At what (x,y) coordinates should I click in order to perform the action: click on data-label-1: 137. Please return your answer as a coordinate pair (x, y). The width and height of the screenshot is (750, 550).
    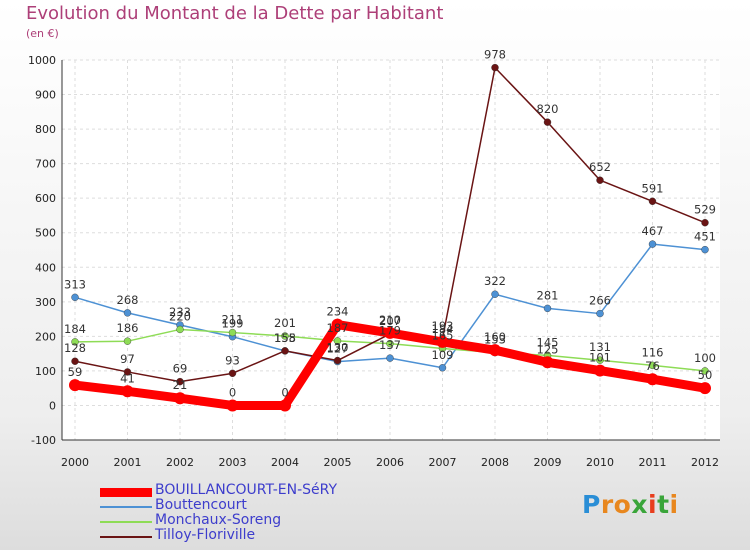
    Looking at the image, I should click on (390, 345).